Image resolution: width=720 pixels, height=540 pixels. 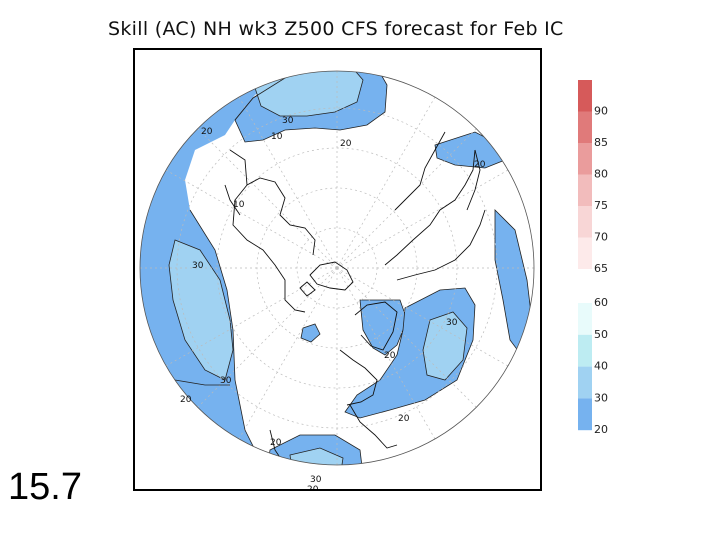 I want to click on colorbar-label: 90, so click(x=601, y=111).